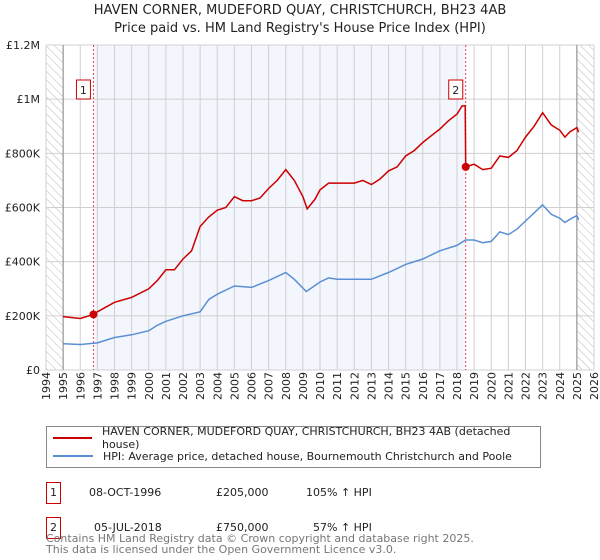 The width and height of the screenshot is (600, 560). Describe the element at coordinates (53, 493) in the screenshot. I see `sale-marker-badge: 1` at that location.